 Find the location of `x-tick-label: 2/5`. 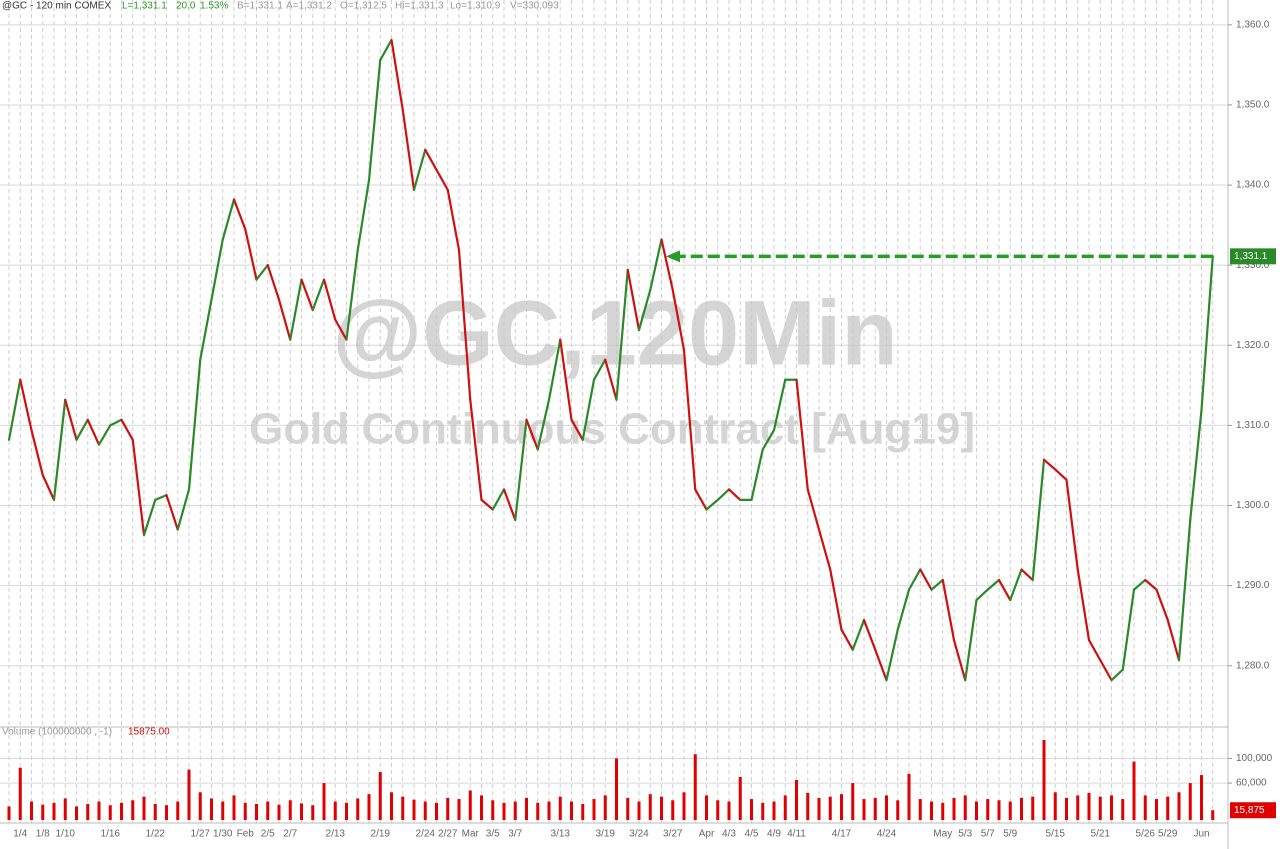

x-tick-label: 2/5 is located at coordinates (268, 834).